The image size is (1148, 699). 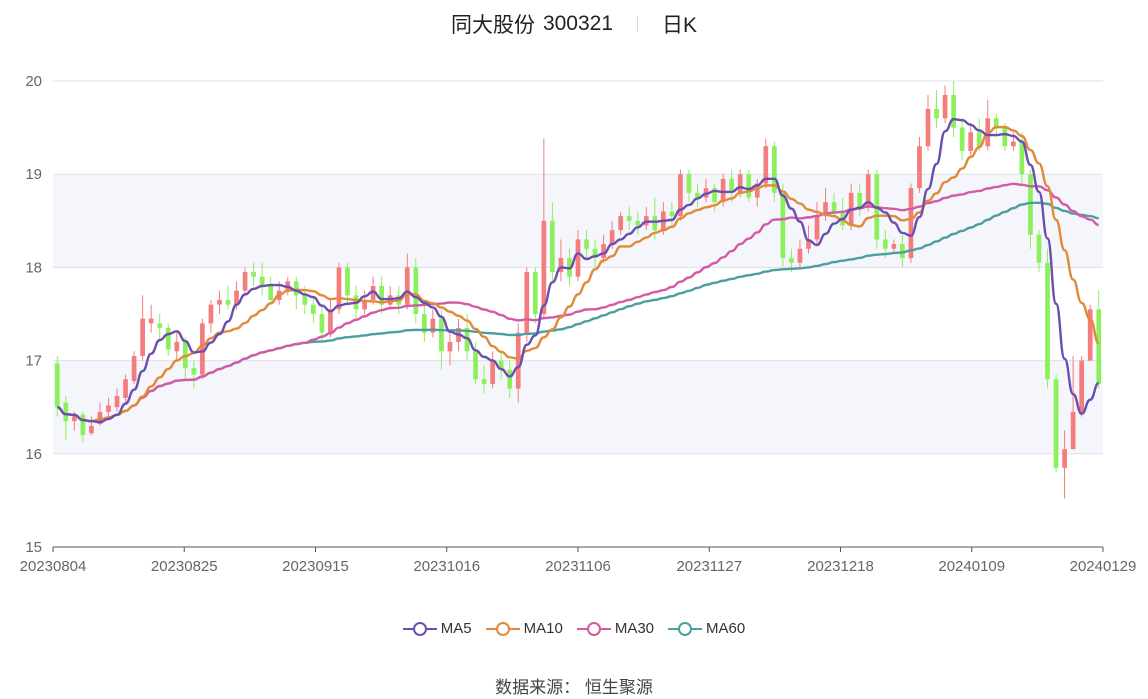 What do you see at coordinates (593, 628) in the screenshot?
I see `ma30-legend-icon` at bounding box center [593, 628].